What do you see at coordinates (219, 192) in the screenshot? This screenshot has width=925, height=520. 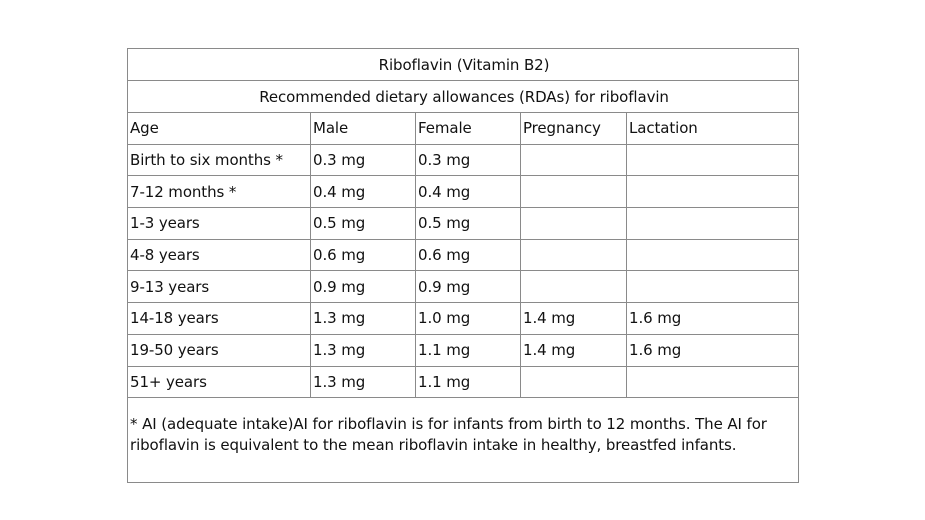 I see `cell-age: 7-12 months *` at bounding box center [219, 192].